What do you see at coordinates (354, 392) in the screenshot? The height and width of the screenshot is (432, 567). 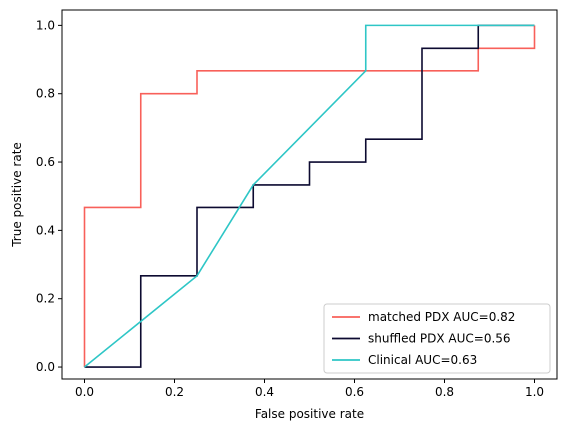 I see `x-tick-label: 0.6` at bounding box center [354, 392].